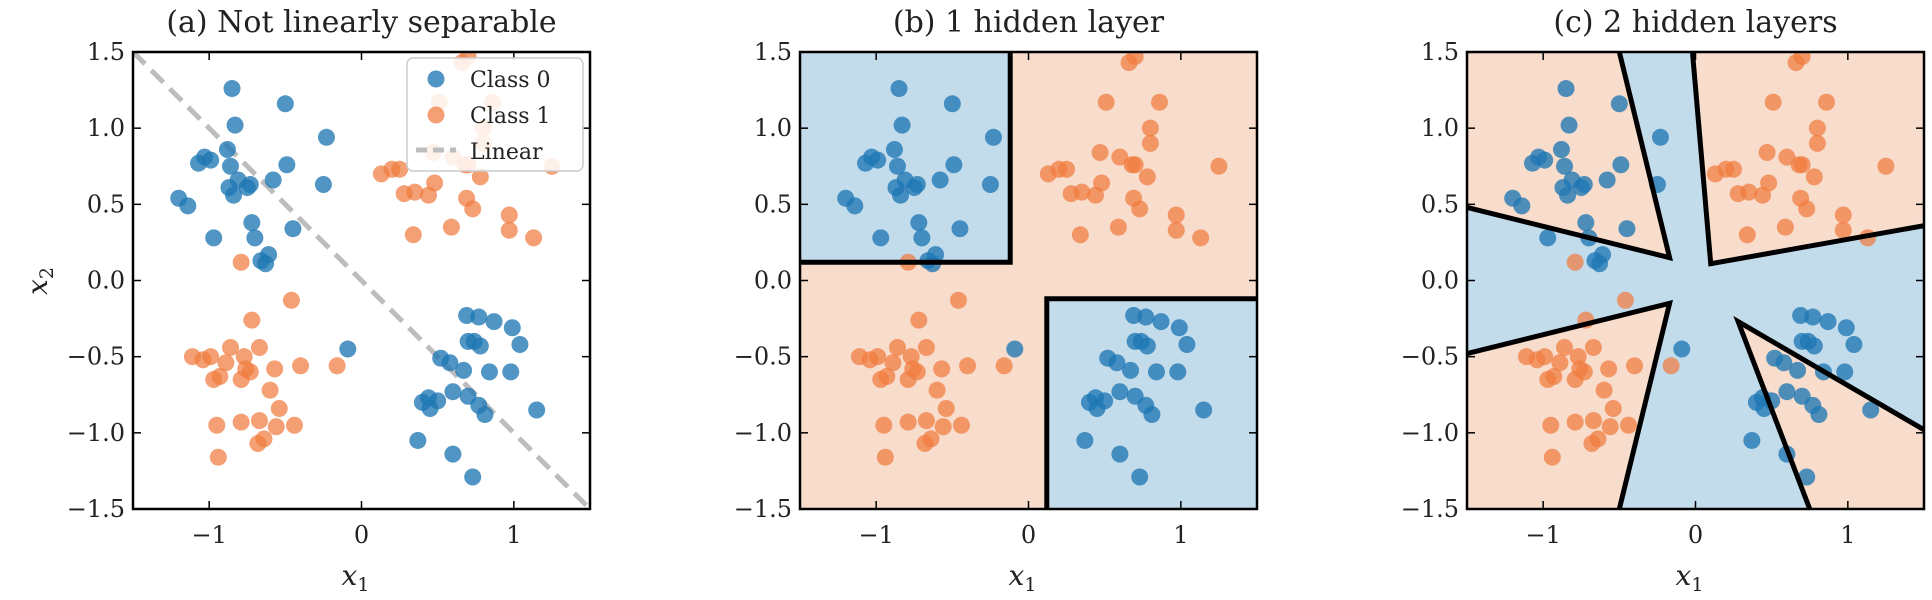  I want to click on y-axis-label-subscript: 2, so click(47, 273).